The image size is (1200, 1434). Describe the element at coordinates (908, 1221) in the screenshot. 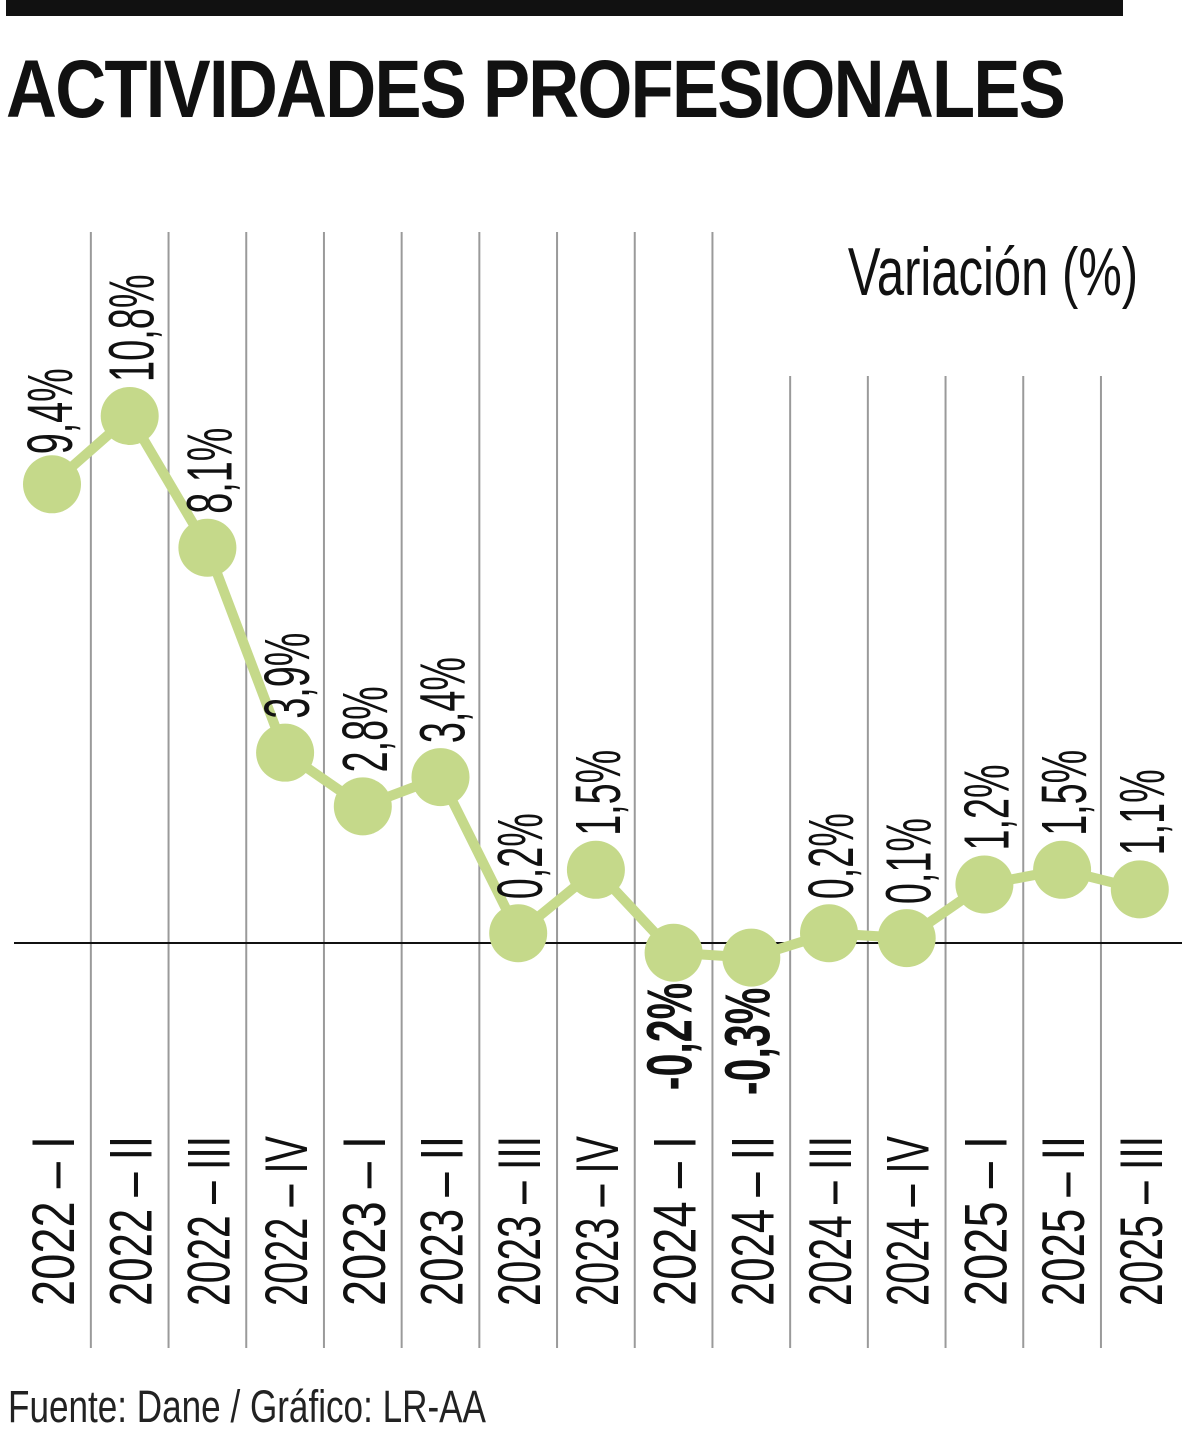

I see `x-tick-label: 2024 – IV` at that location.